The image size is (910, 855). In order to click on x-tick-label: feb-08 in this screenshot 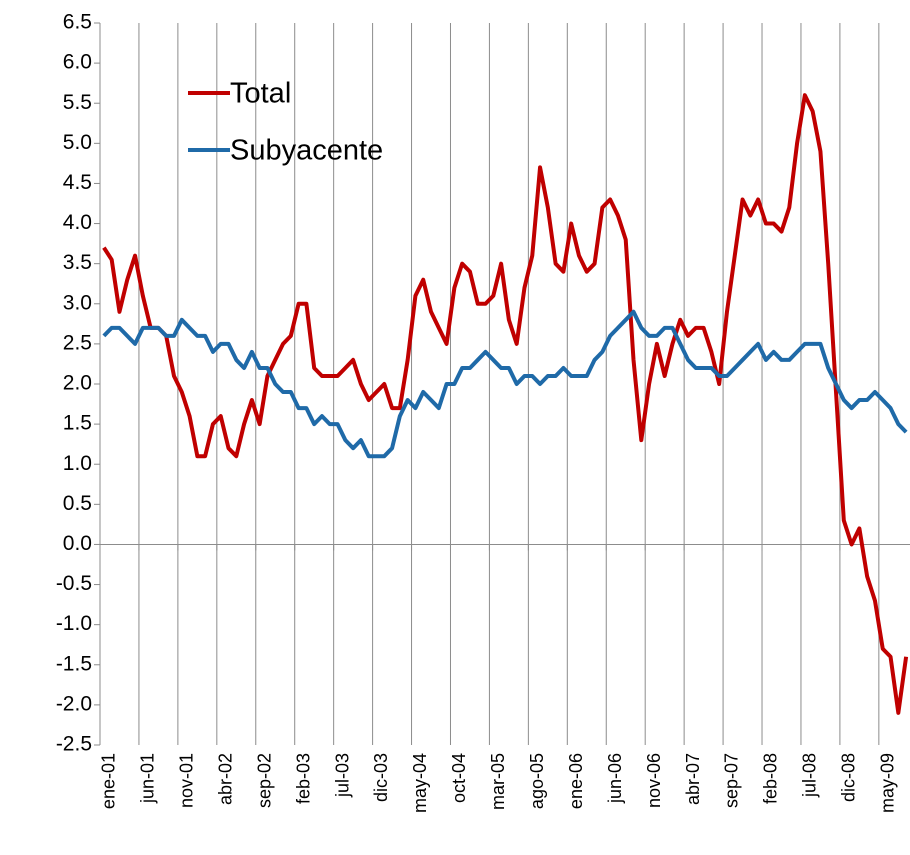, I will do `click(771, 778)`.